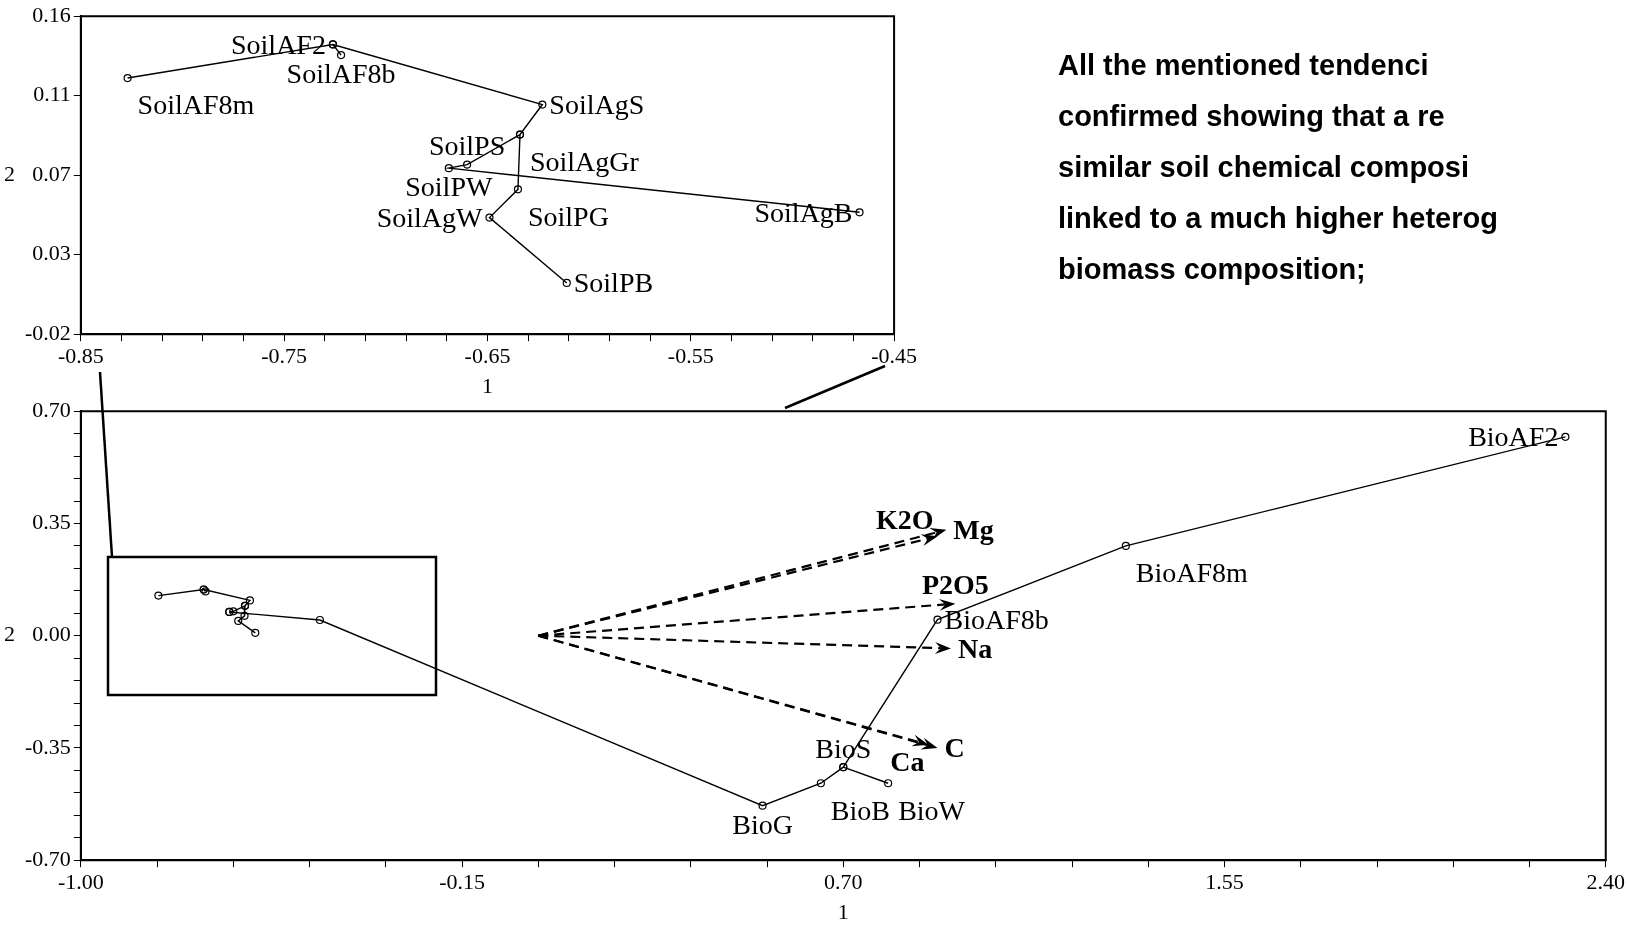  What do you see at coordinates (973, 530) in the screenshot?
I see `annotation: Mg` at bounding box center [973, 530].